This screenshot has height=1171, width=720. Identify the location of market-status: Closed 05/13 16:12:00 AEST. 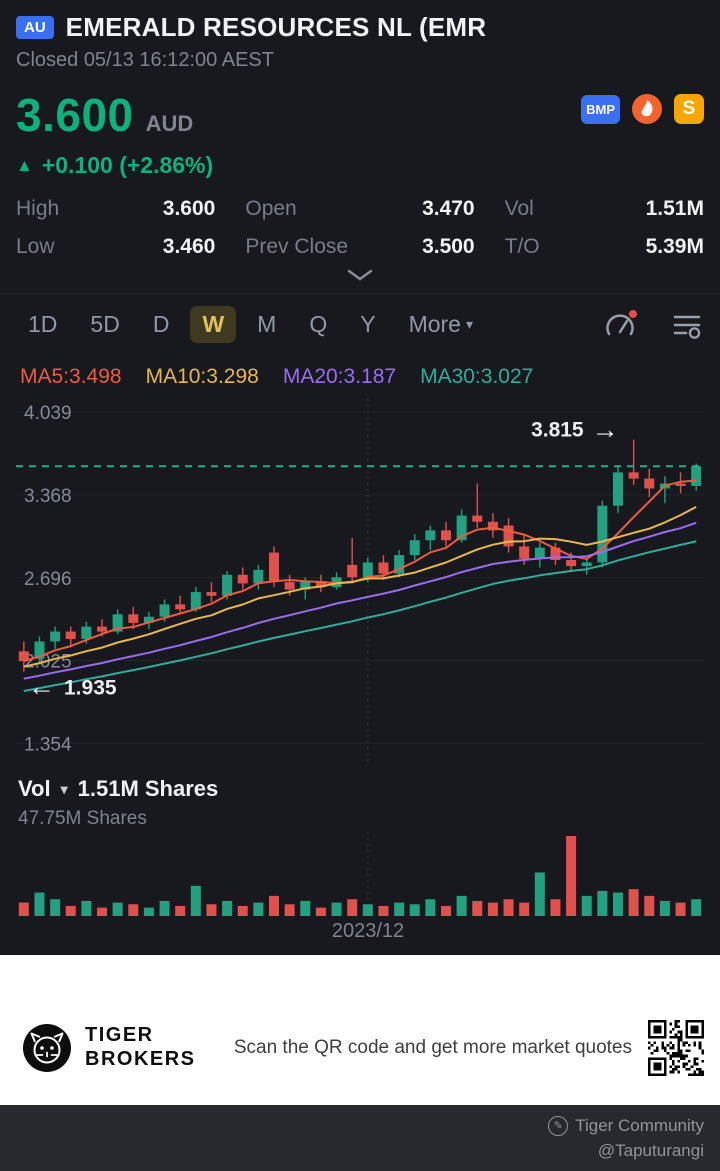
(145, 60).